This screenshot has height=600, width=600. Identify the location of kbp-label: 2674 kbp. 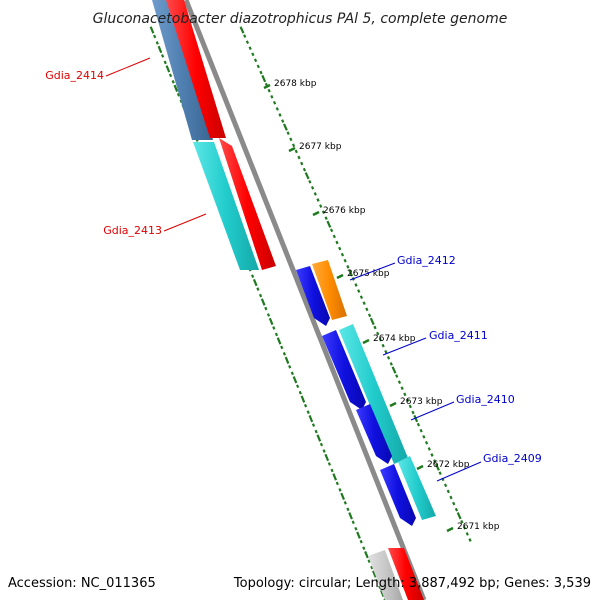
(394, 339).